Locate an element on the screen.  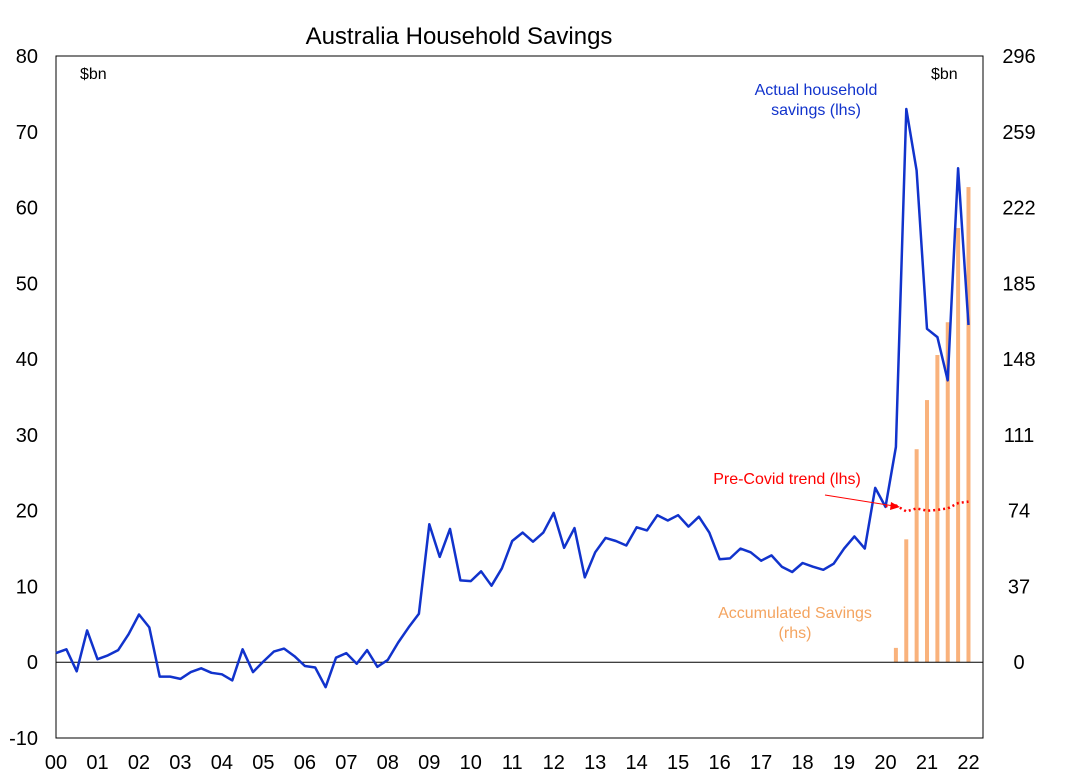
left-axis-unit: $bn is located at coordinates (93, 74).